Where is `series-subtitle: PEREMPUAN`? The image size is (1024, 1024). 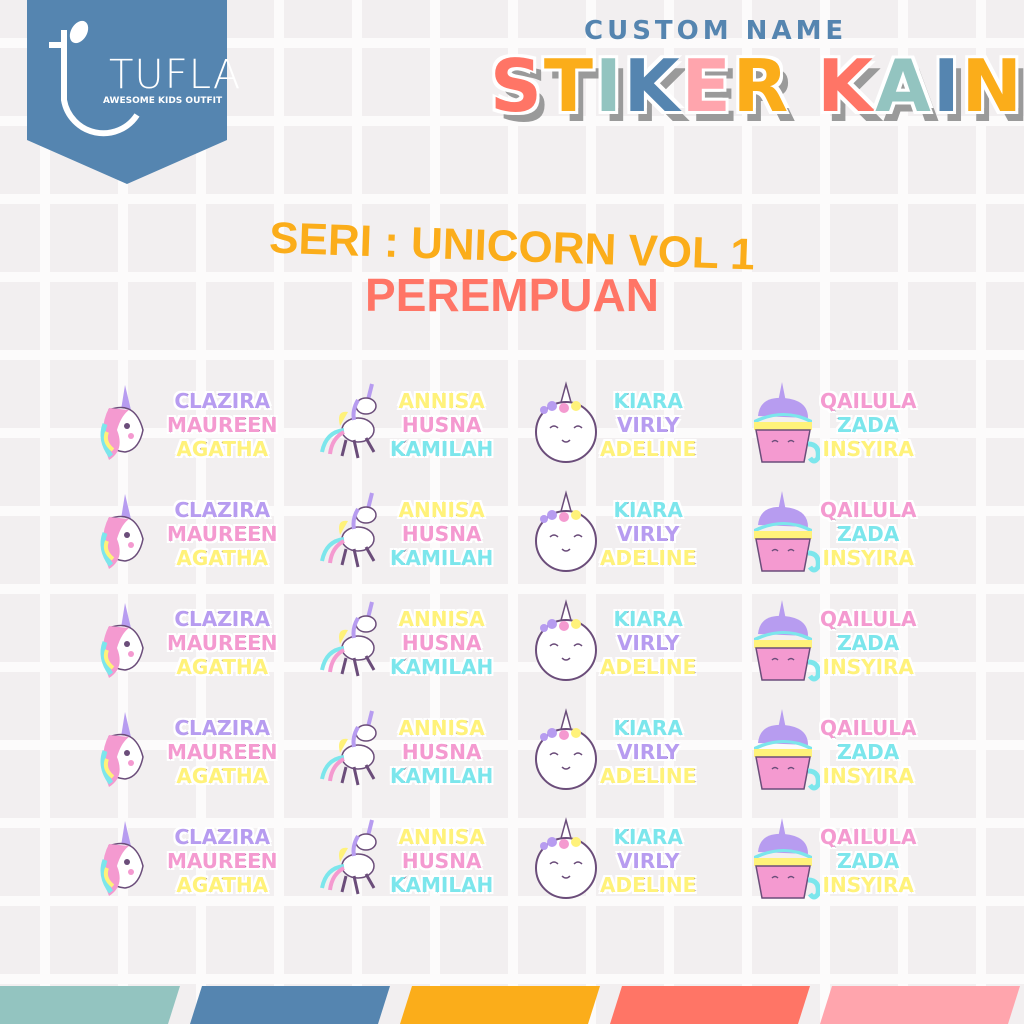
series-subtitle: PEREMPUAN is located at coordinates (512, 295).